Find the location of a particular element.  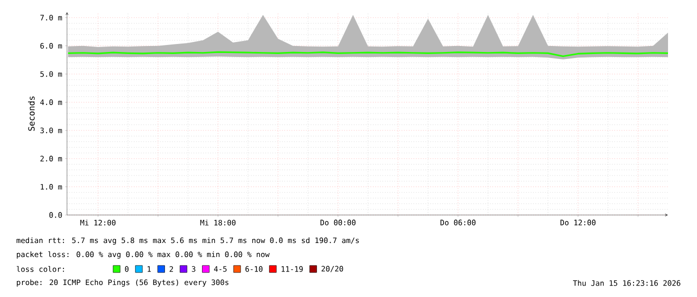

y-axis-title: Seconds is located at coordinates (31, 113).